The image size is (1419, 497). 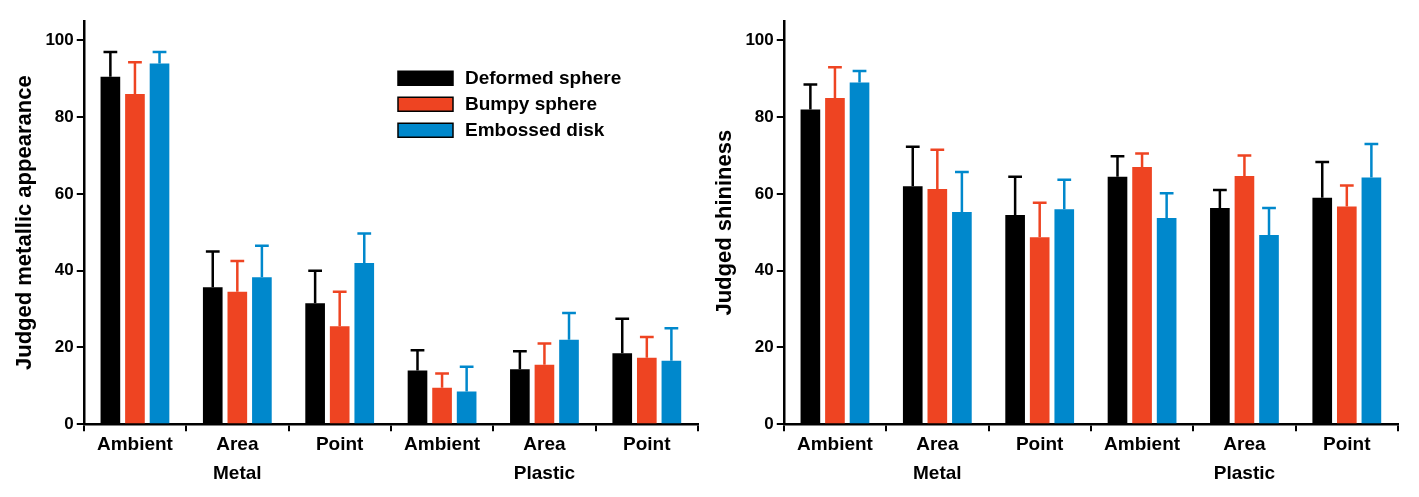 I want to click on y-axis-title: Judged metallic appearance, so click(x=24, y=223).